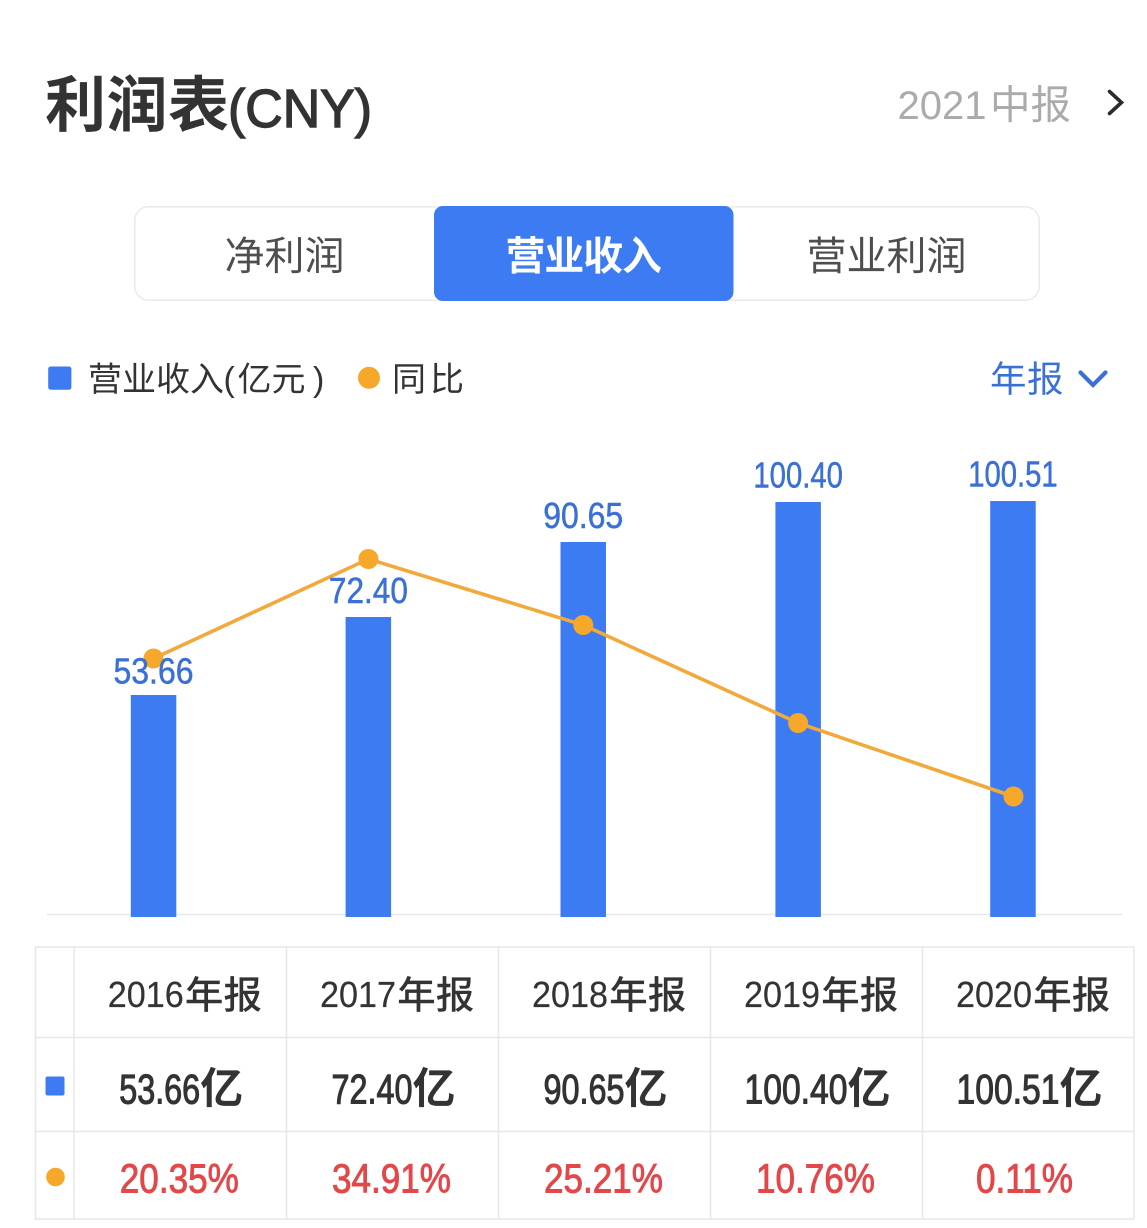 This screenshot has width=1147, height=1228. I want to click on svg-text: 2016, so click(146, 994).